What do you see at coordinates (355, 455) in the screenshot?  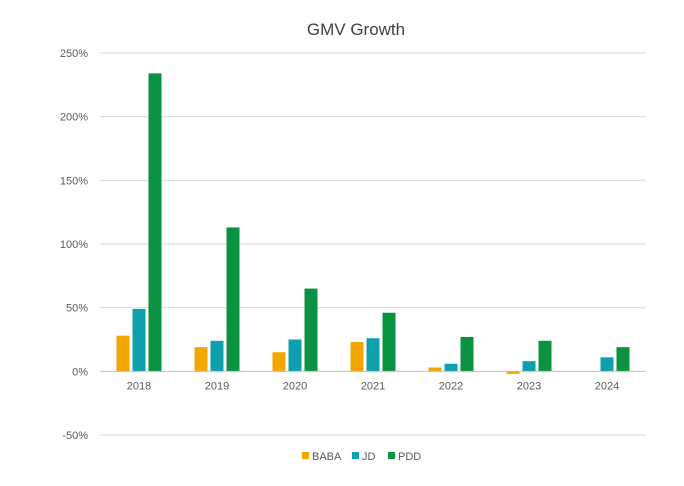 I see `legend-swatch-jd` at bounding box center [355, 455].